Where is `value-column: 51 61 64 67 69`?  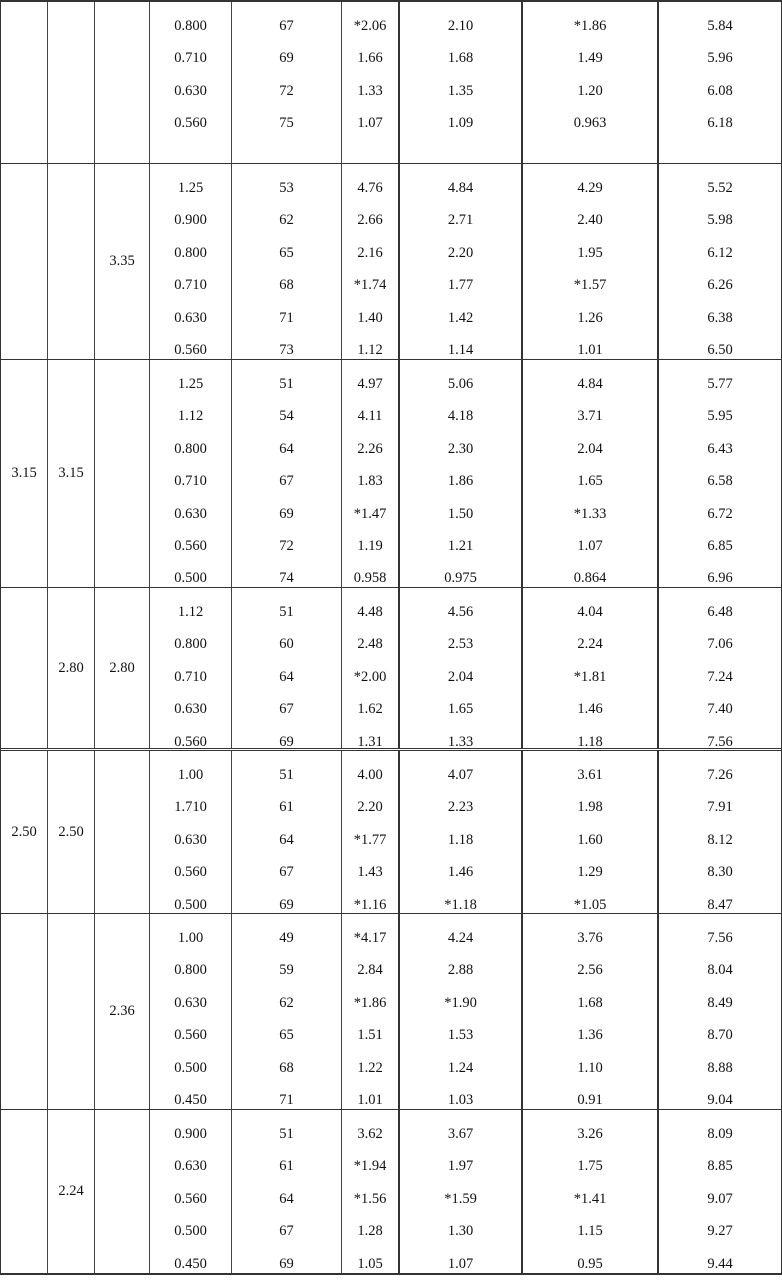
value-column: 51 61 64 67 69 is located at coordinates (287, 1191).